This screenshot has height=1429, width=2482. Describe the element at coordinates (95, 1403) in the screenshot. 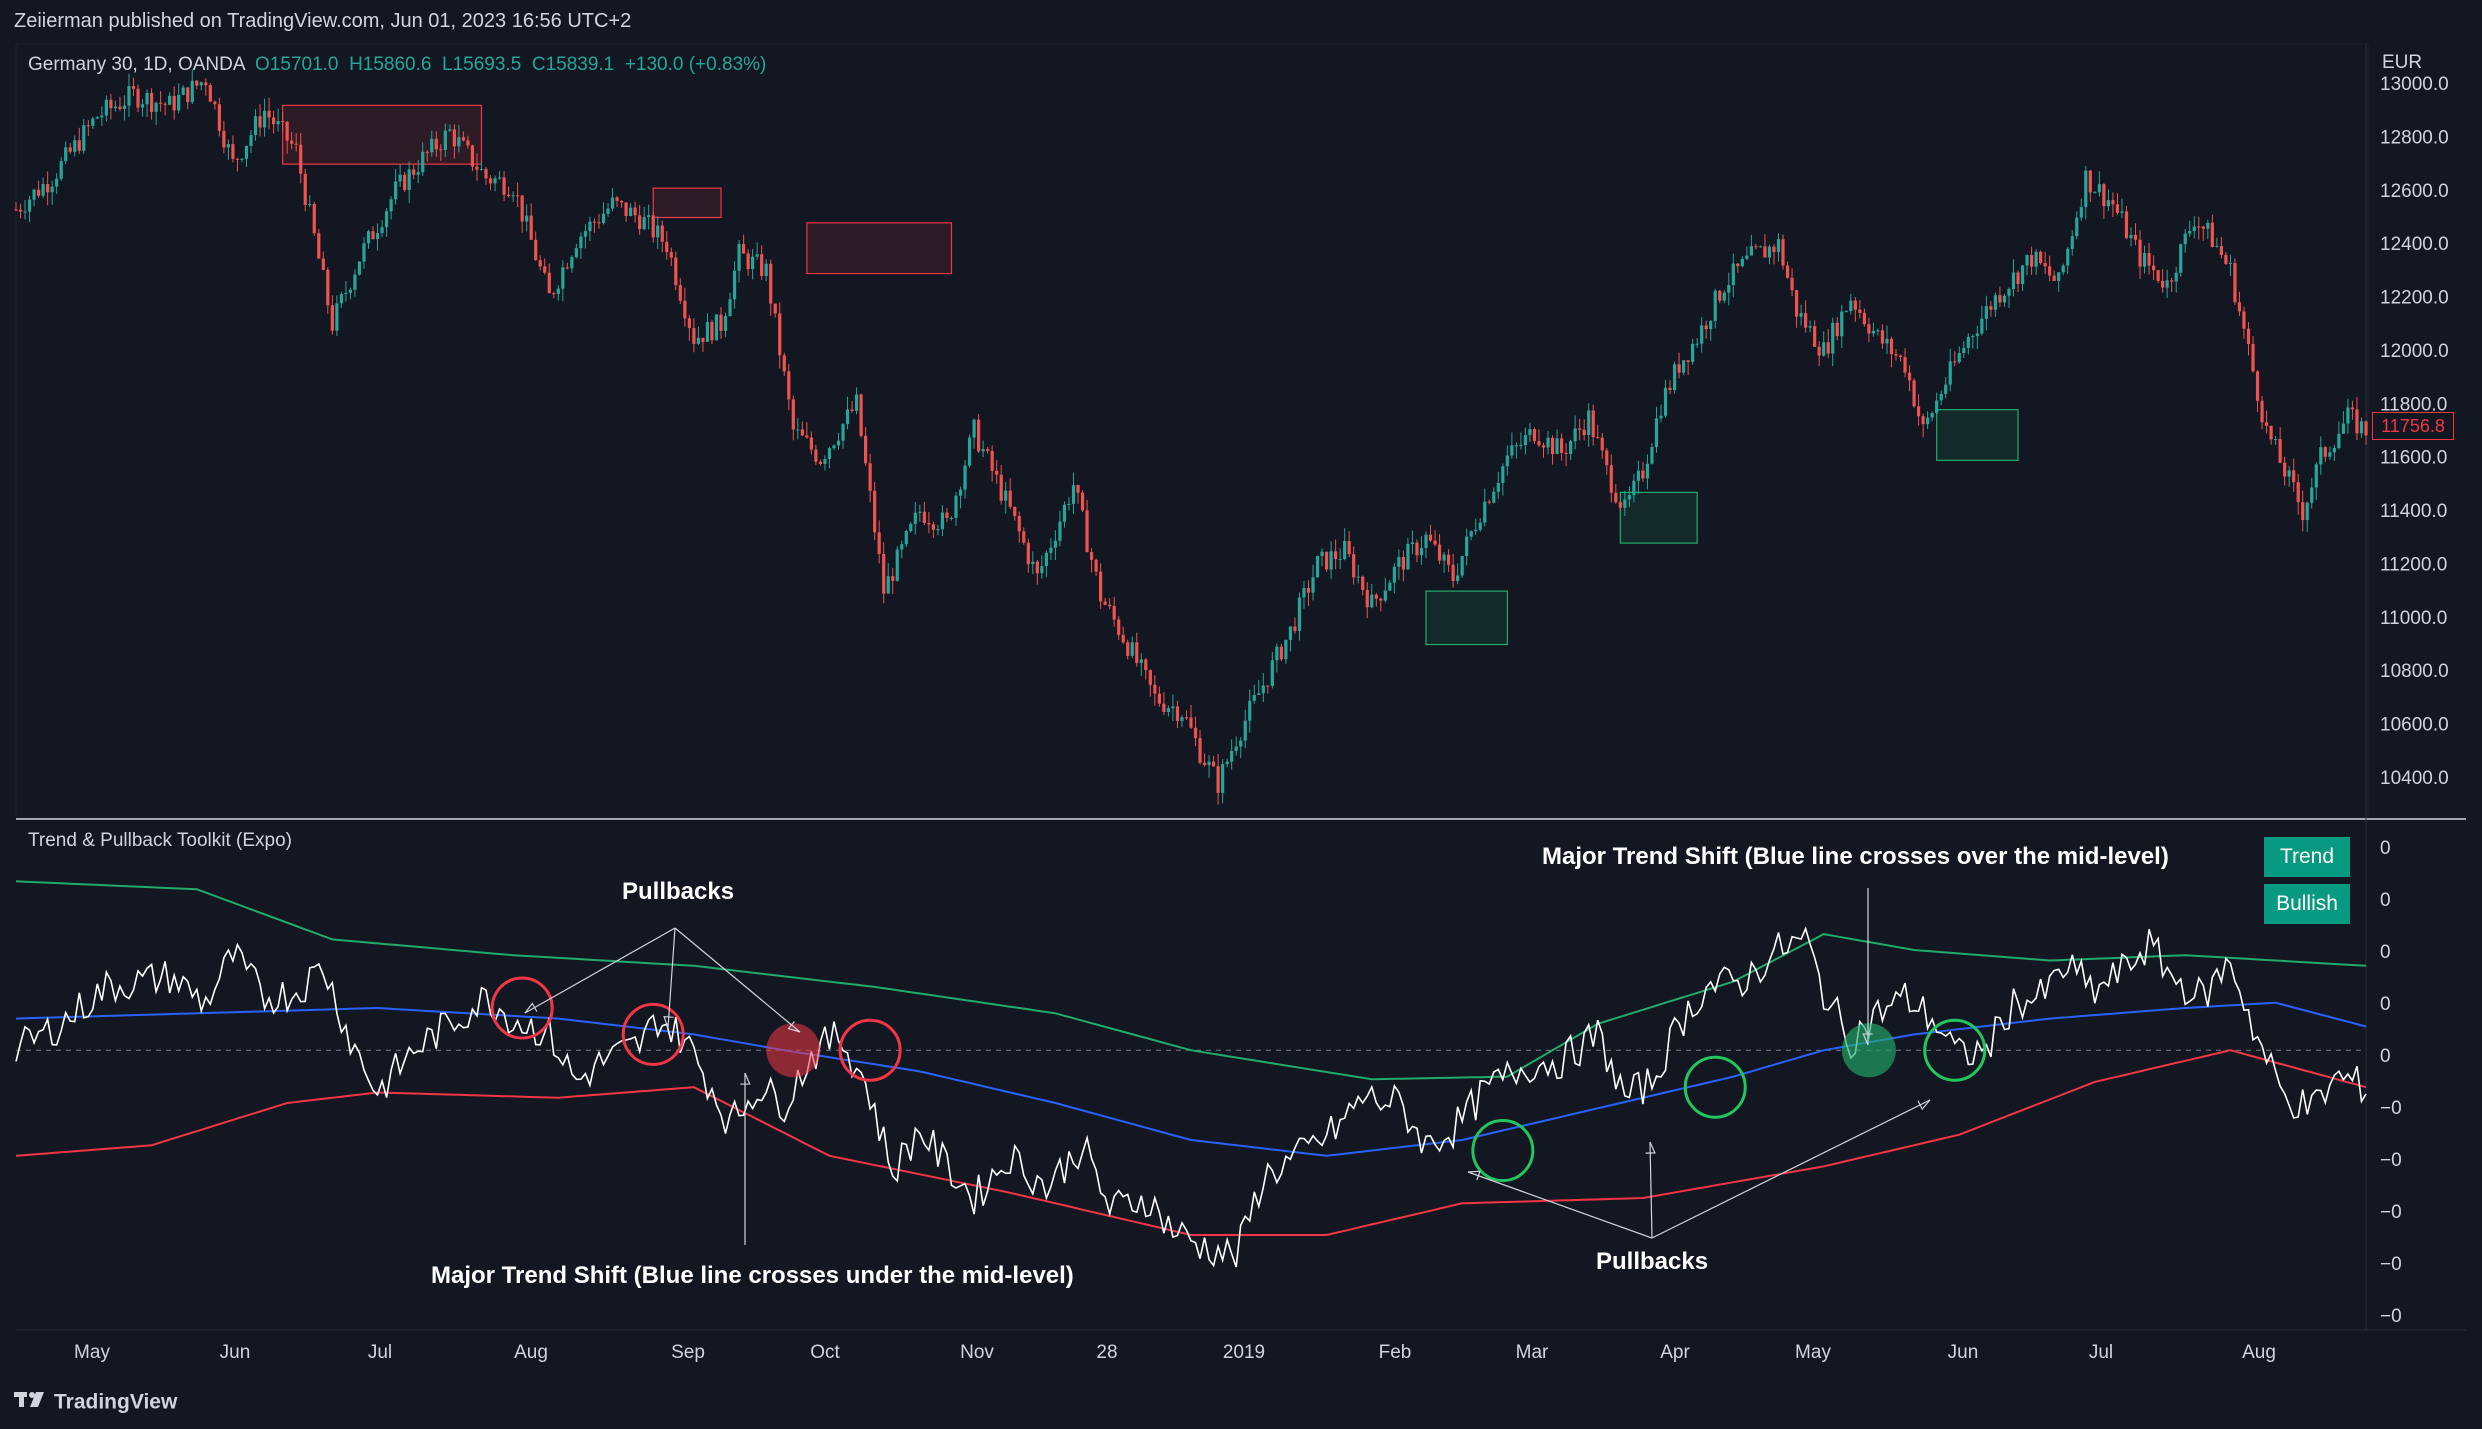

I see `tradingview-footer: TradingView` at that location.